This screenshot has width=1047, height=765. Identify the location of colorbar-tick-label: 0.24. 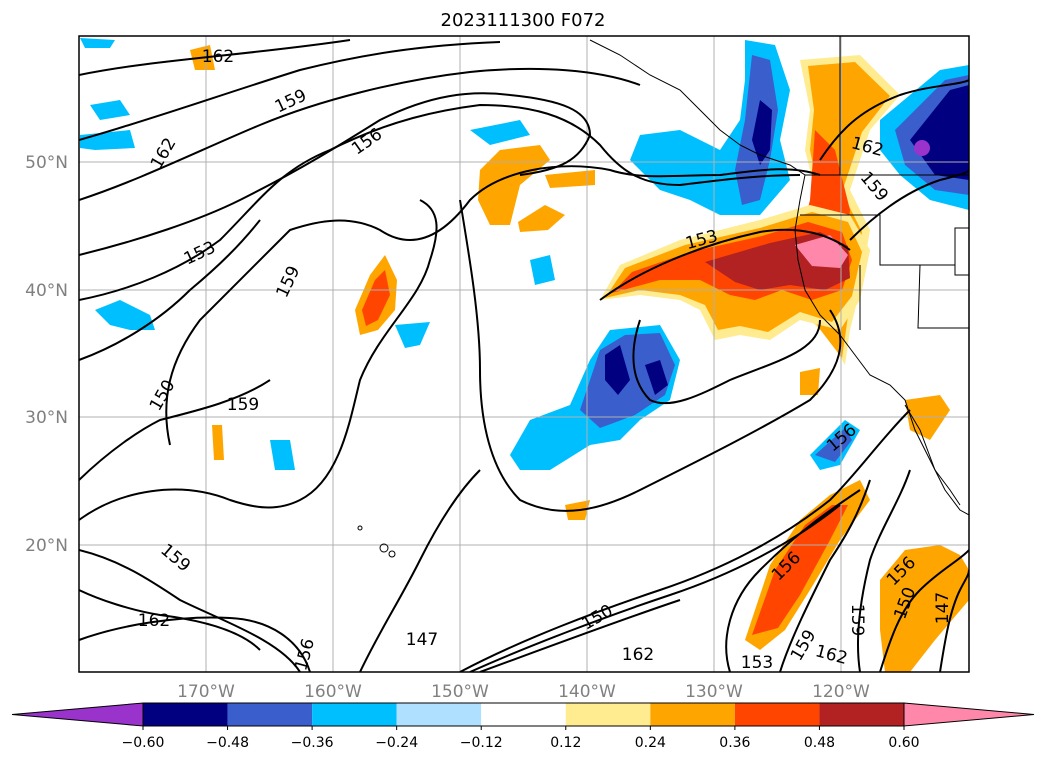
(650, 743).